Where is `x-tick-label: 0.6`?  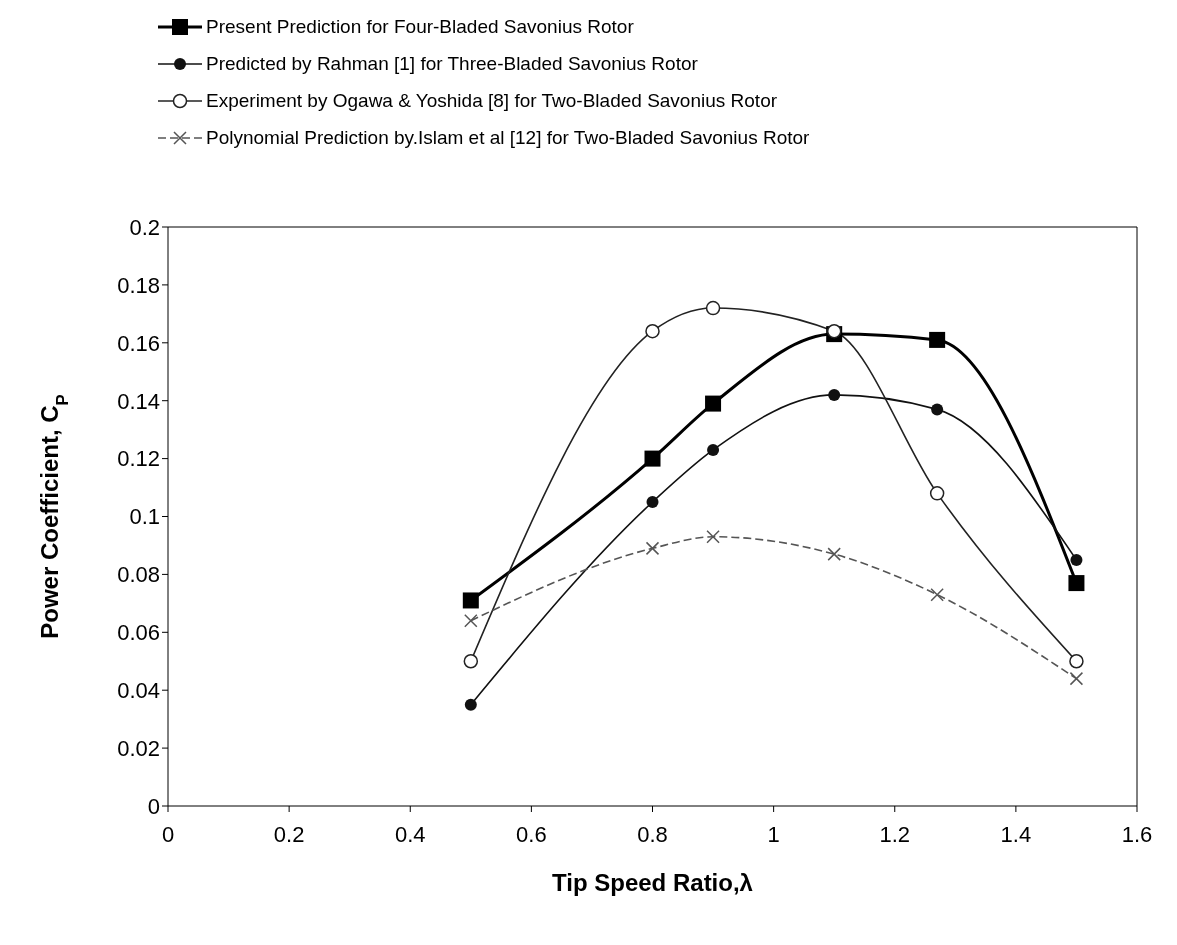 x-tick-label: 0.6 is located at coordinates (531, 834).